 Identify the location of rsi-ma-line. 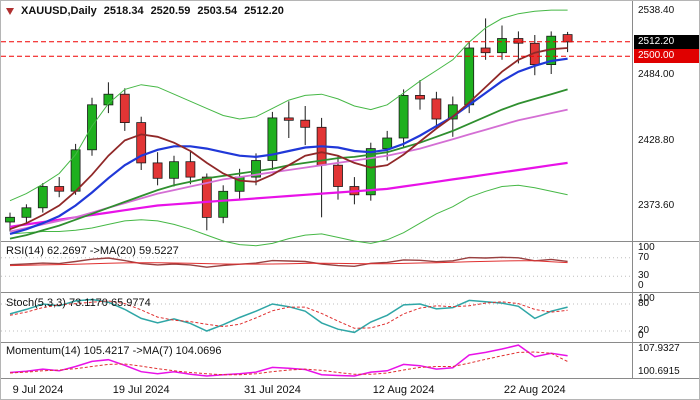
(288, 263).